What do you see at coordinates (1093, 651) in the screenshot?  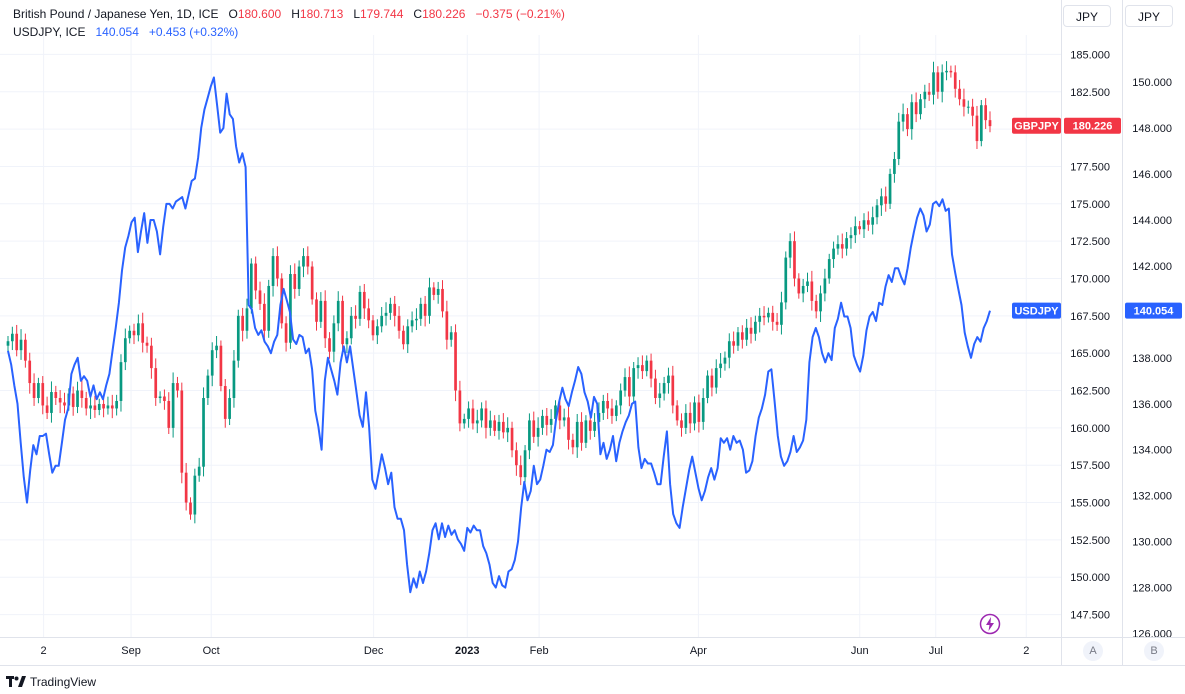 I see `auto-scale-button: A` at bounding box center [1093, 651].